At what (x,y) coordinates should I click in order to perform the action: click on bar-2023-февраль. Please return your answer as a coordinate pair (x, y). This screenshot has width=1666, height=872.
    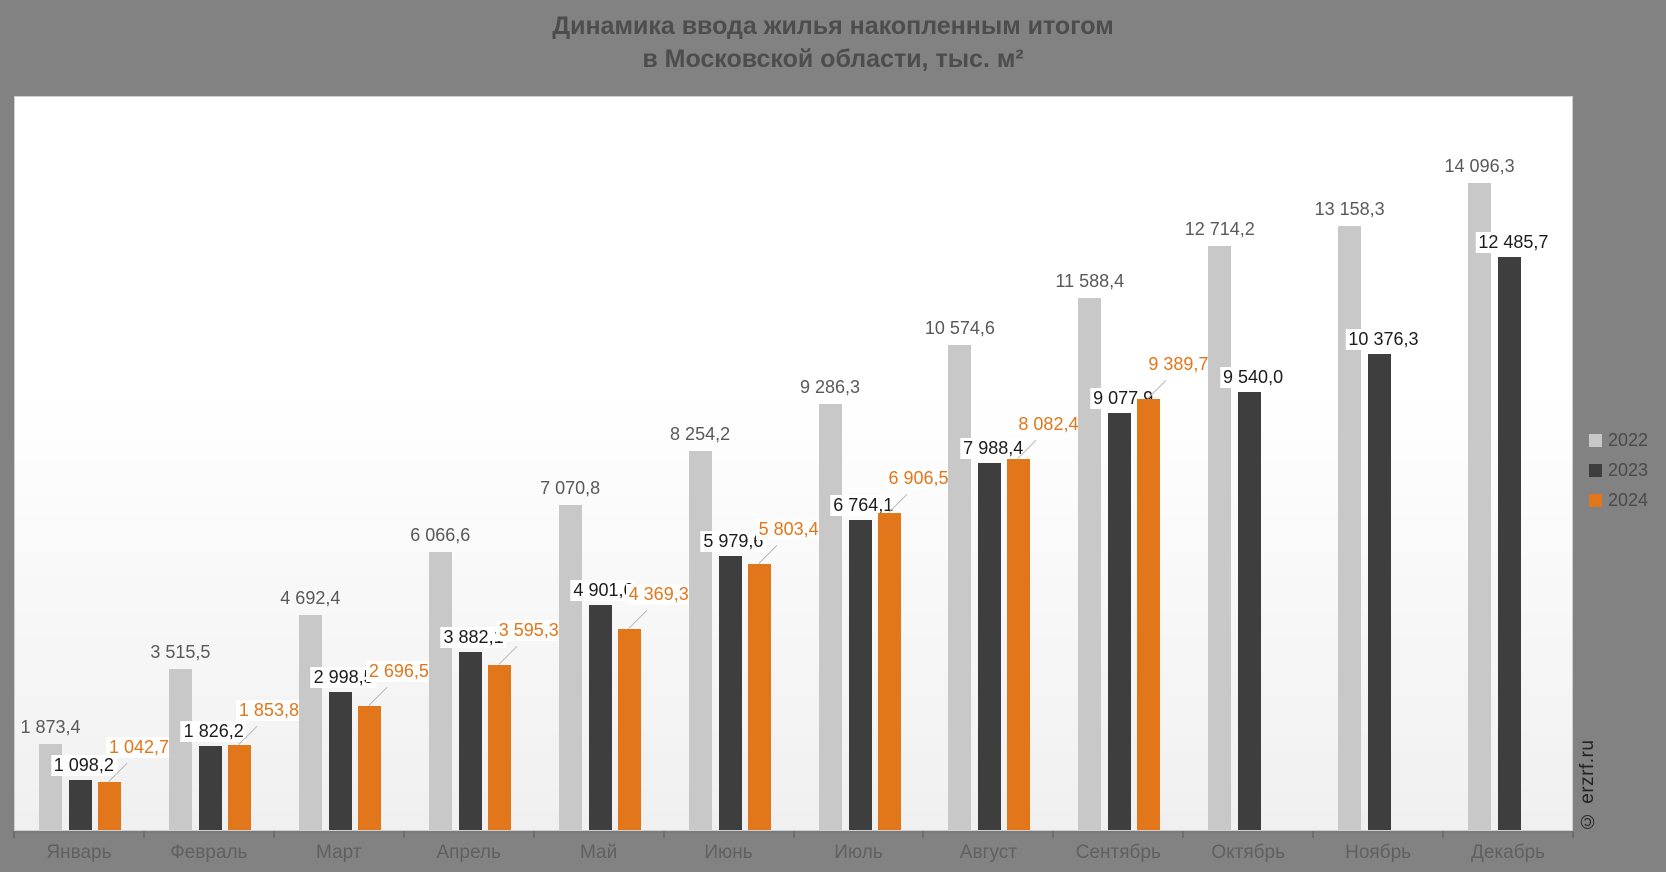
    Looking at the image, I should click on (210, 788).